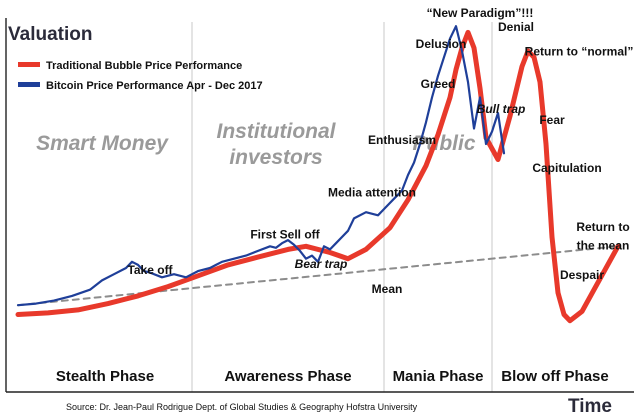 Image resolution: width=640 pixels, height=420 pixels. I want to click on legend-label-bubble: Traditional Bubble Price Performance, so click(144, 66).